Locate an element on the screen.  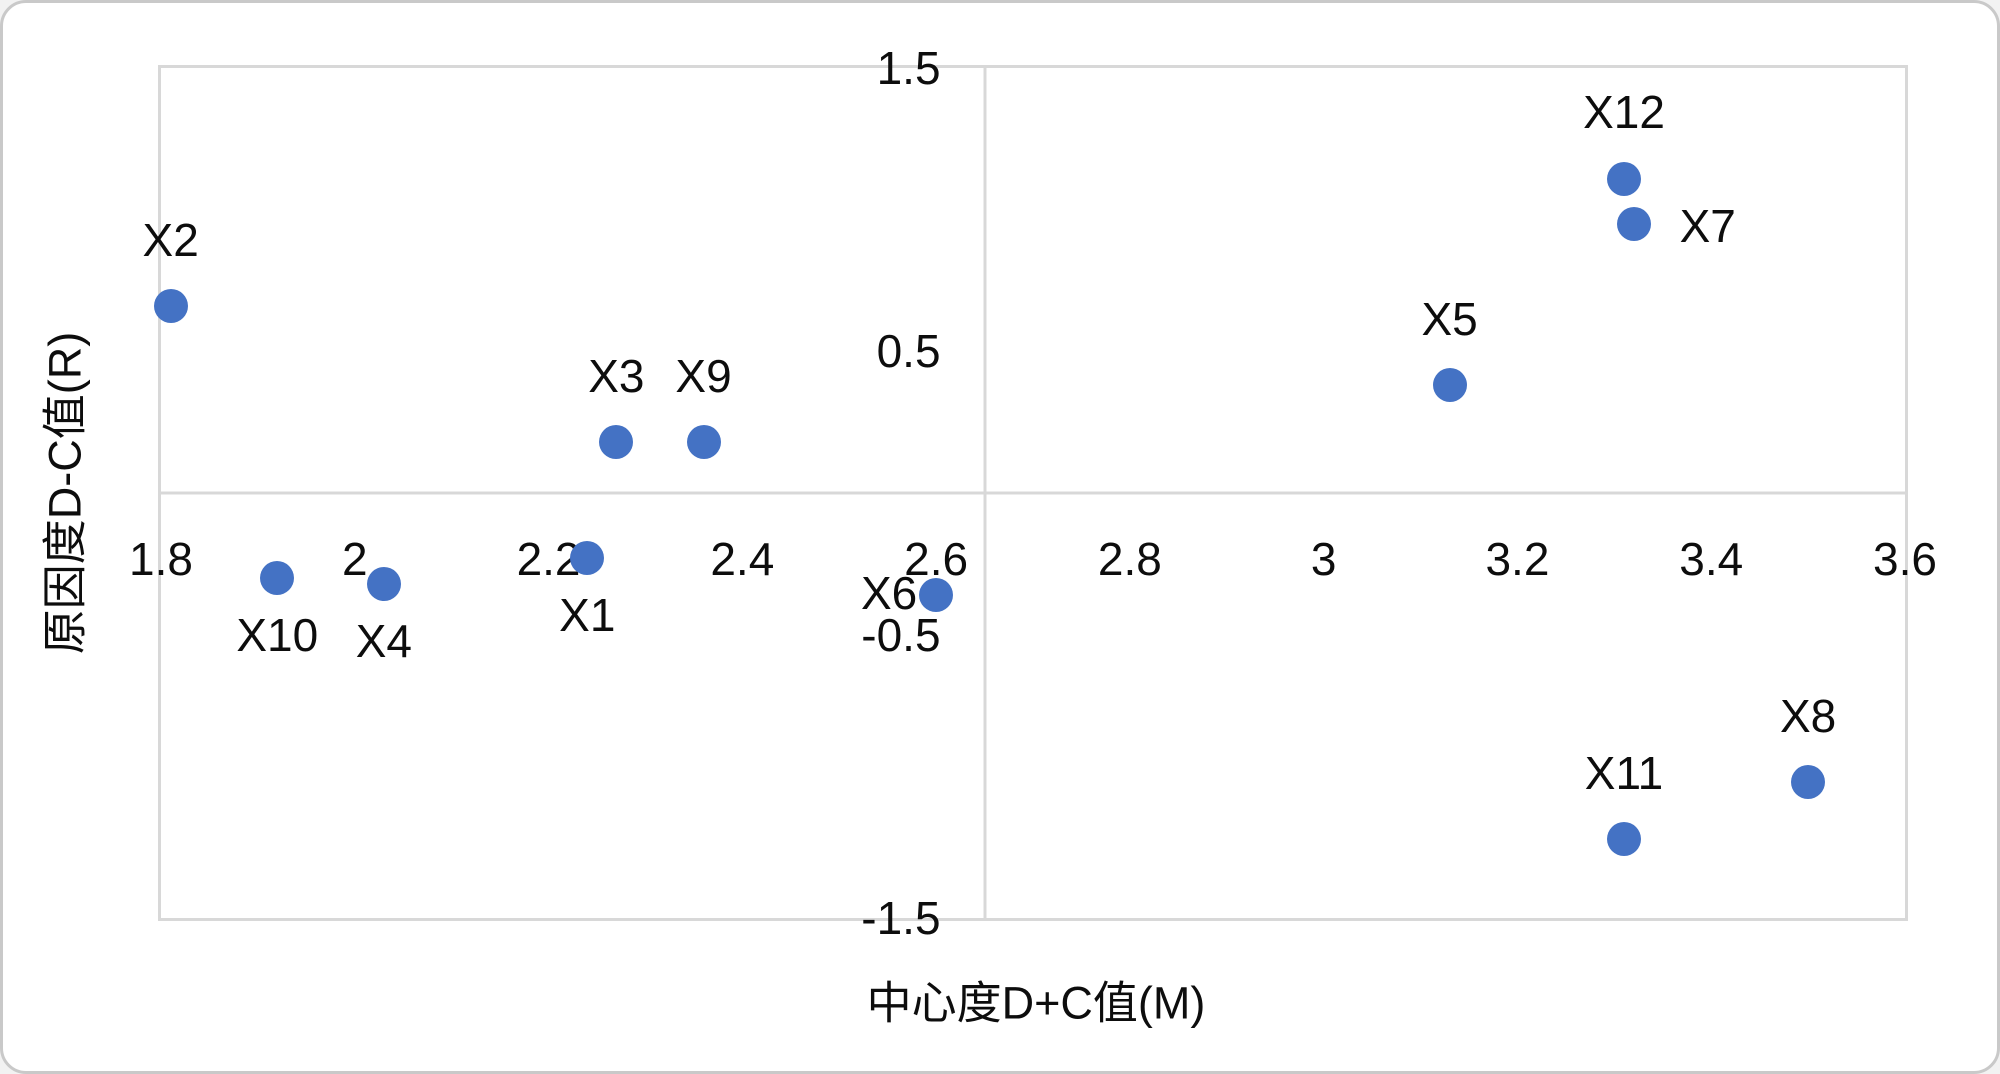
data-point-label: X4 is located at coordinates (383, 640).